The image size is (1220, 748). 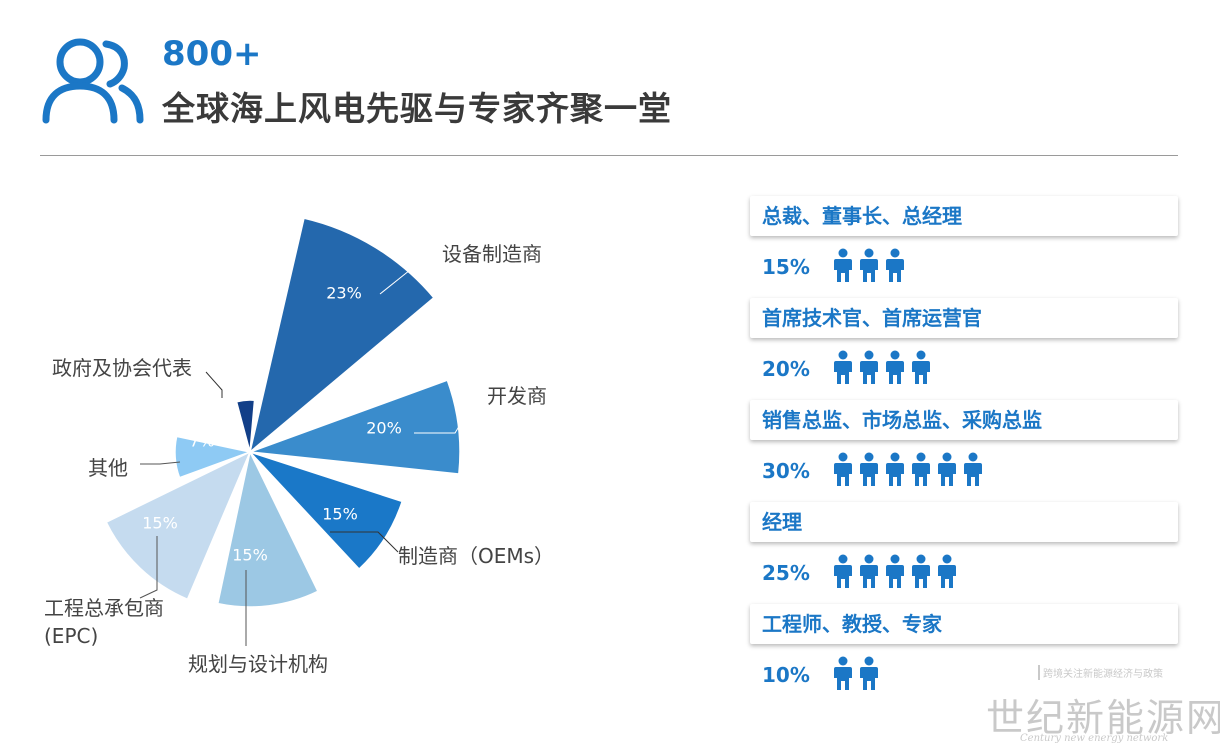 I want to click on role-item: 经理 25%, so click(x=964, y=553).